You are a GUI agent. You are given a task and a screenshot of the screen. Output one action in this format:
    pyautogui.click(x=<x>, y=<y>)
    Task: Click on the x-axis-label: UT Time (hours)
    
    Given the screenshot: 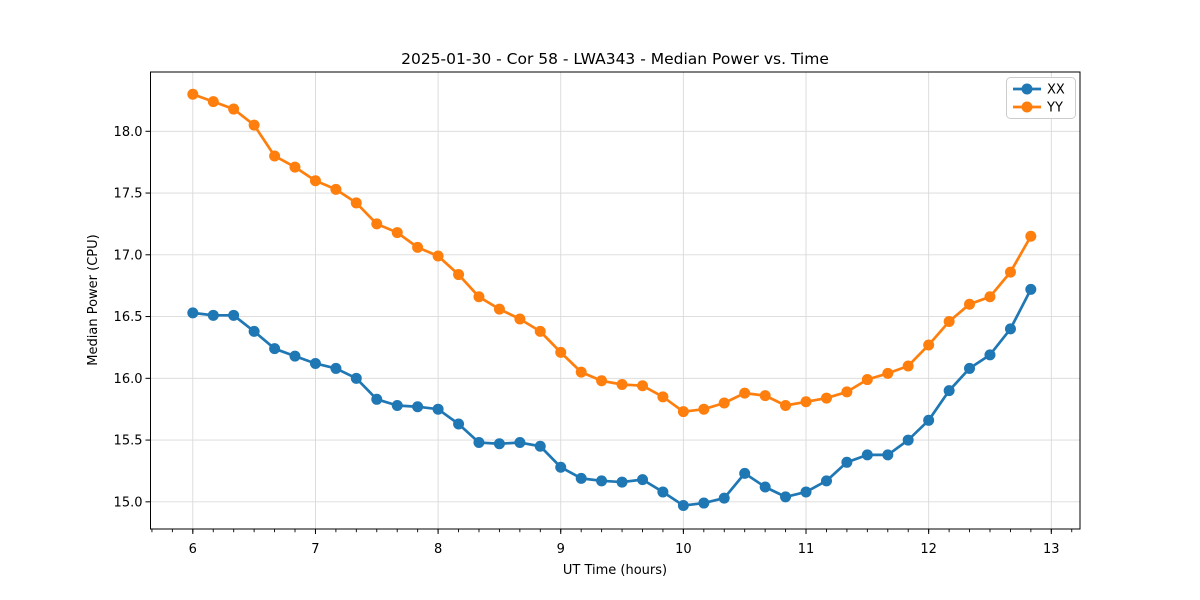 What is the action you would take?
    pyautogui.click(x=615, y=570)
    